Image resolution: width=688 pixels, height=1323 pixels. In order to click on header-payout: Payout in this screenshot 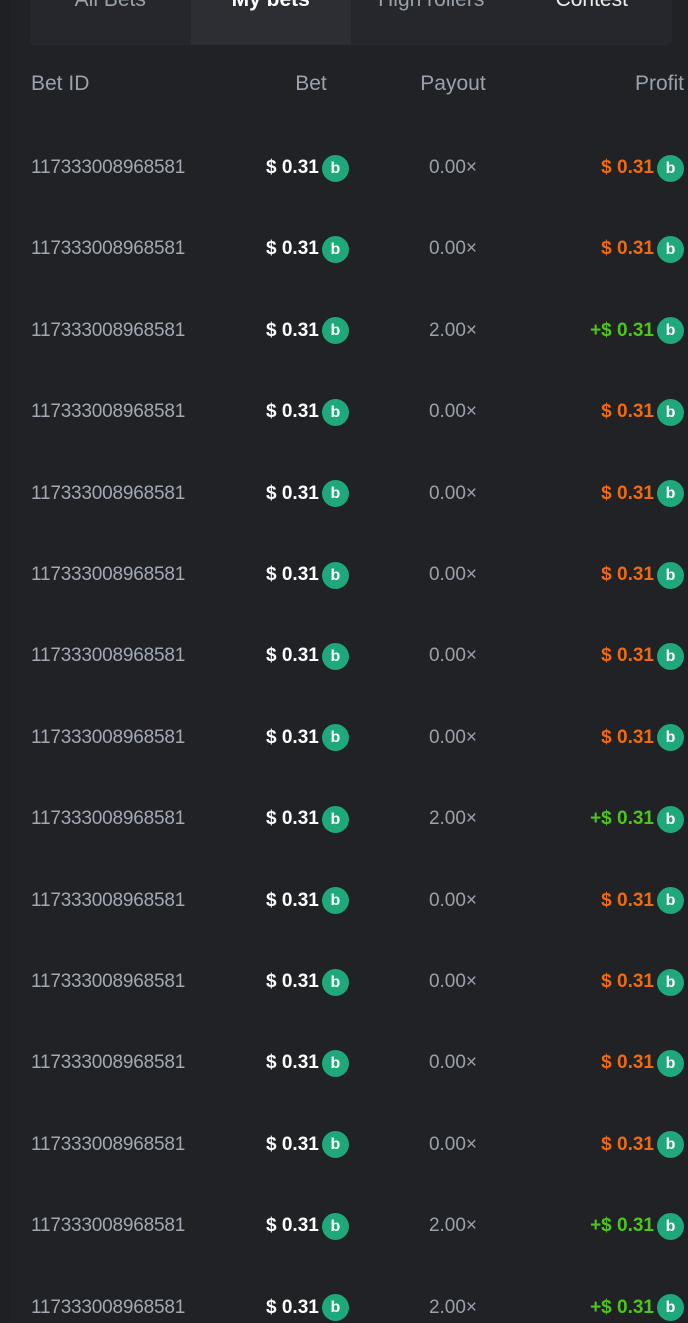, I will do `click(453, 83)`.